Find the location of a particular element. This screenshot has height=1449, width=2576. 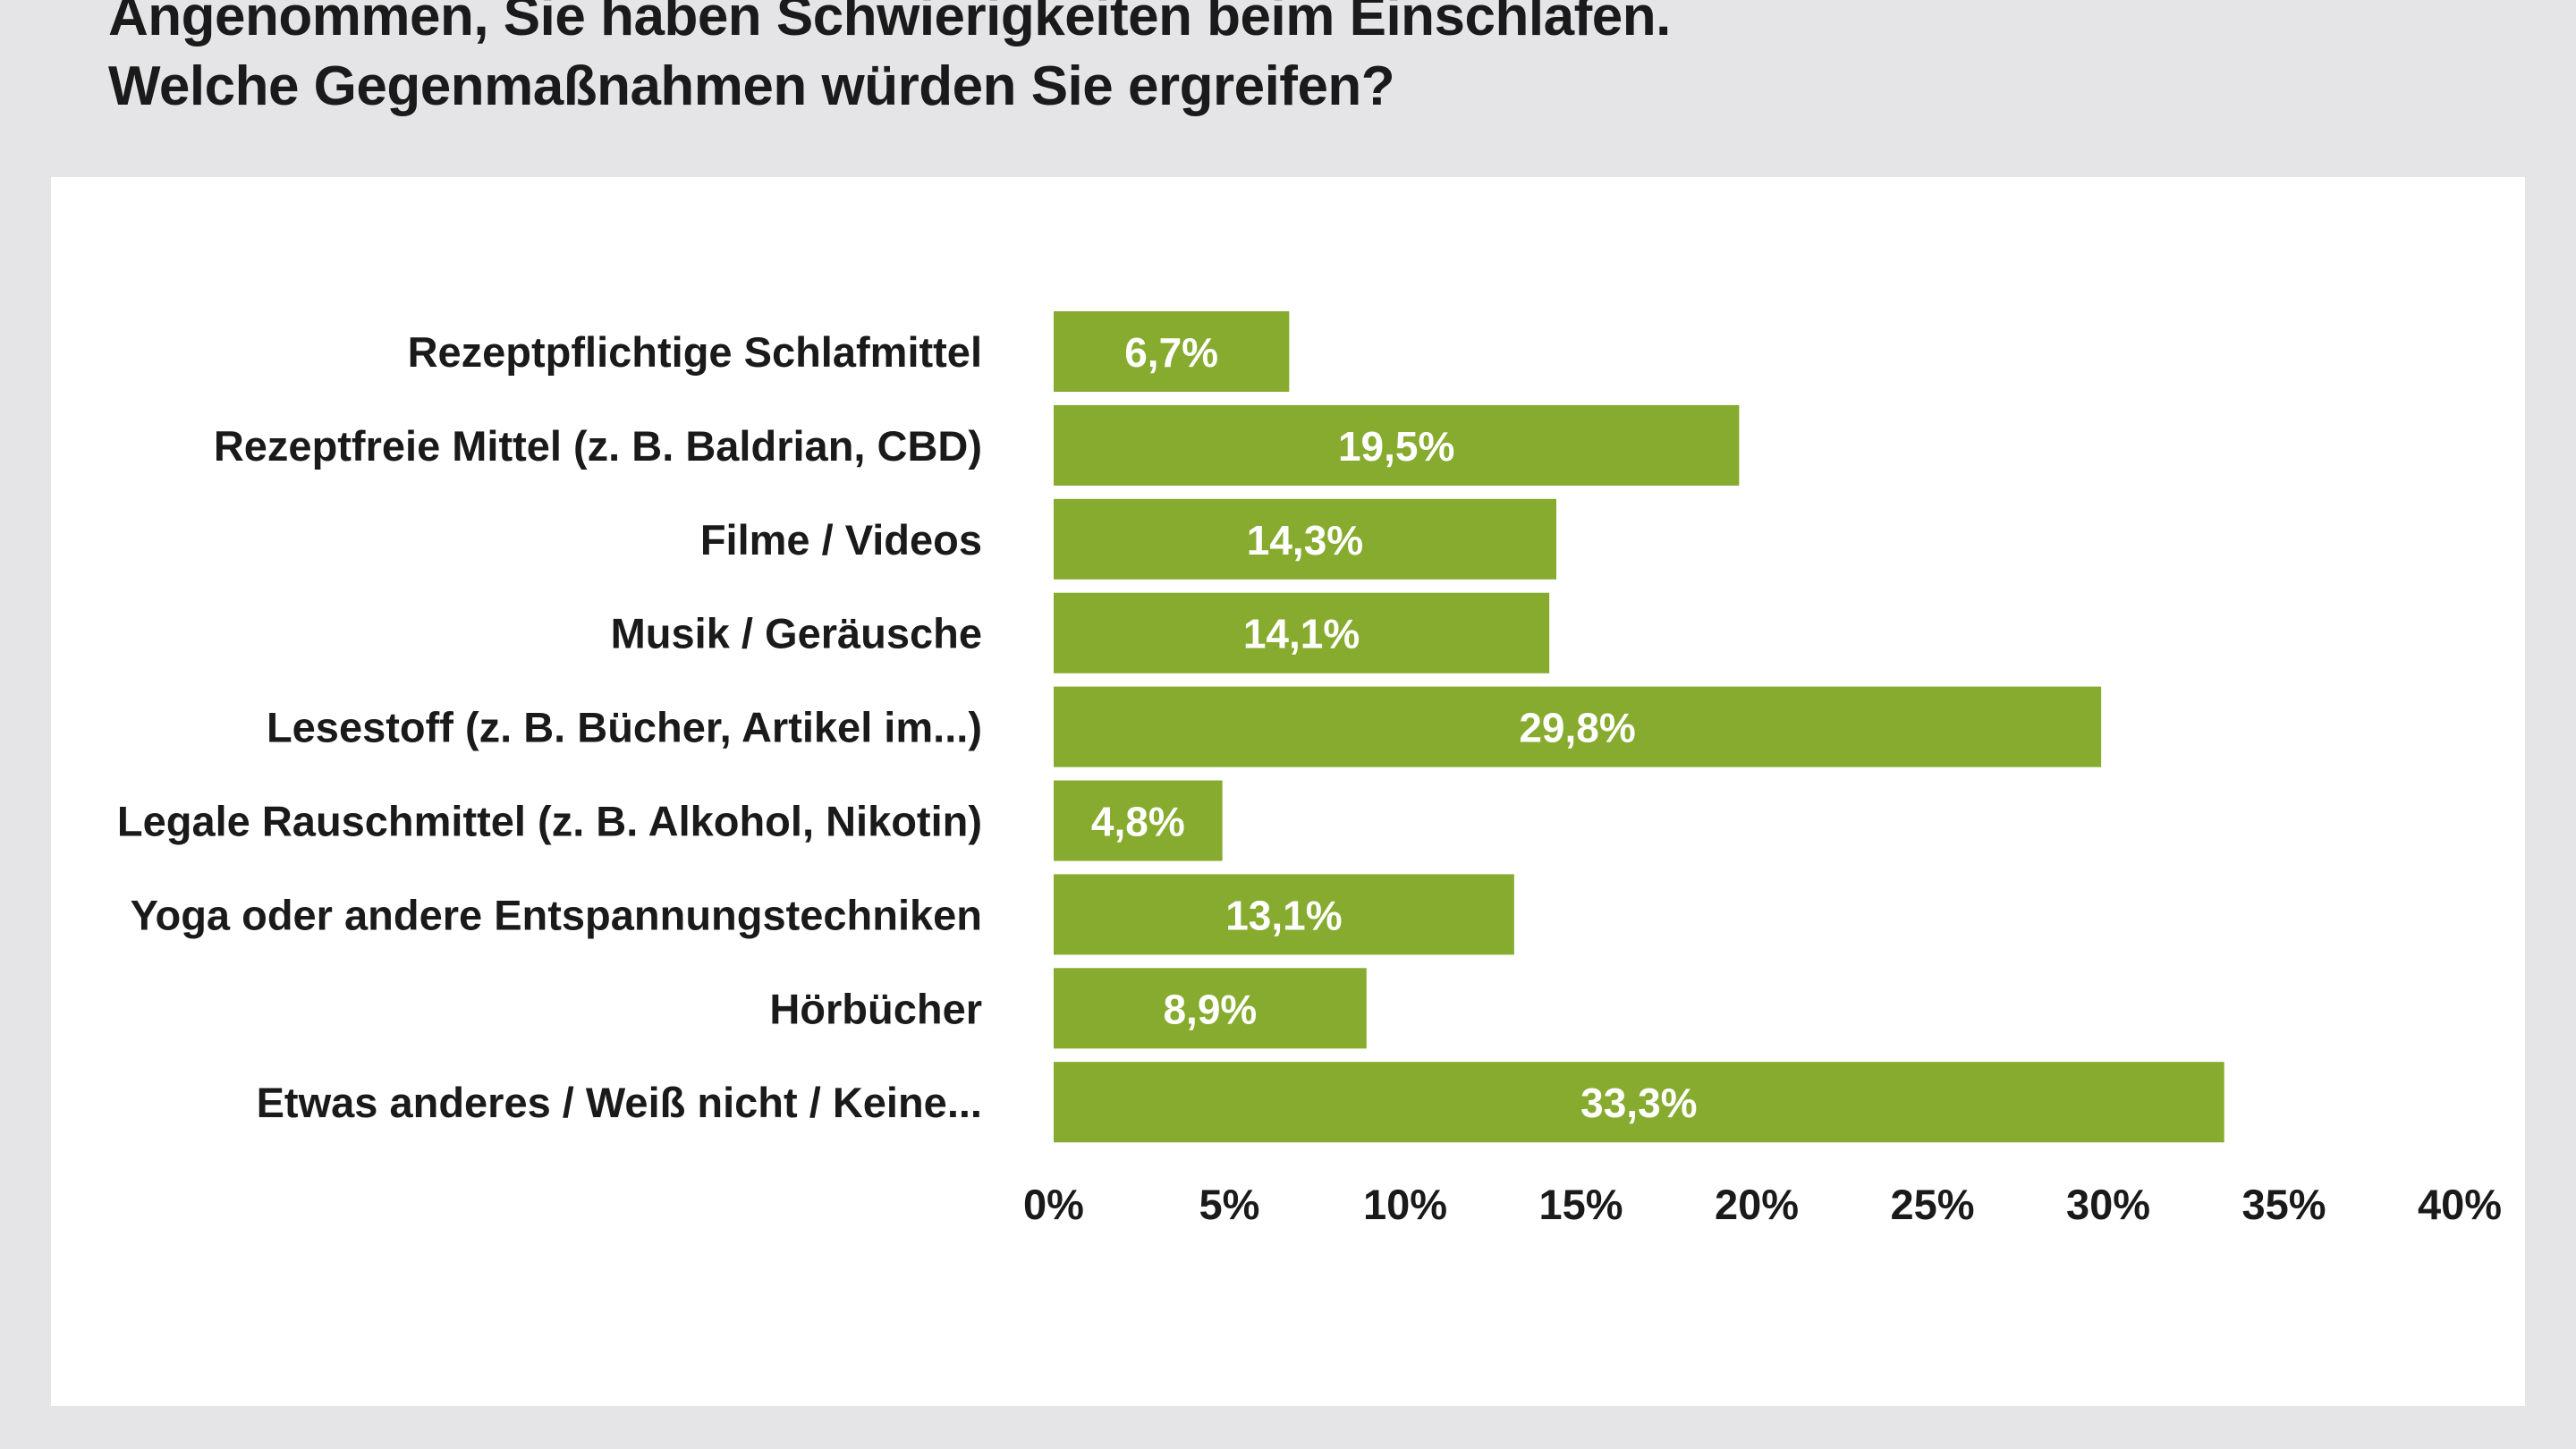

bar-value-label: 8,9% is located at coordinates (1210, 1009).